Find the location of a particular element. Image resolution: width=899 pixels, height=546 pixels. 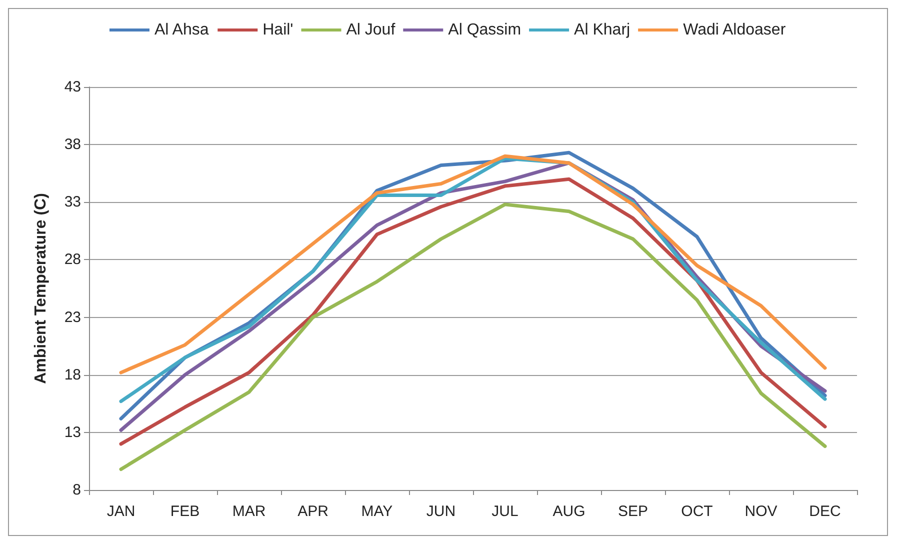

x-tick-label: NOV is located at coordinates (761, 511).